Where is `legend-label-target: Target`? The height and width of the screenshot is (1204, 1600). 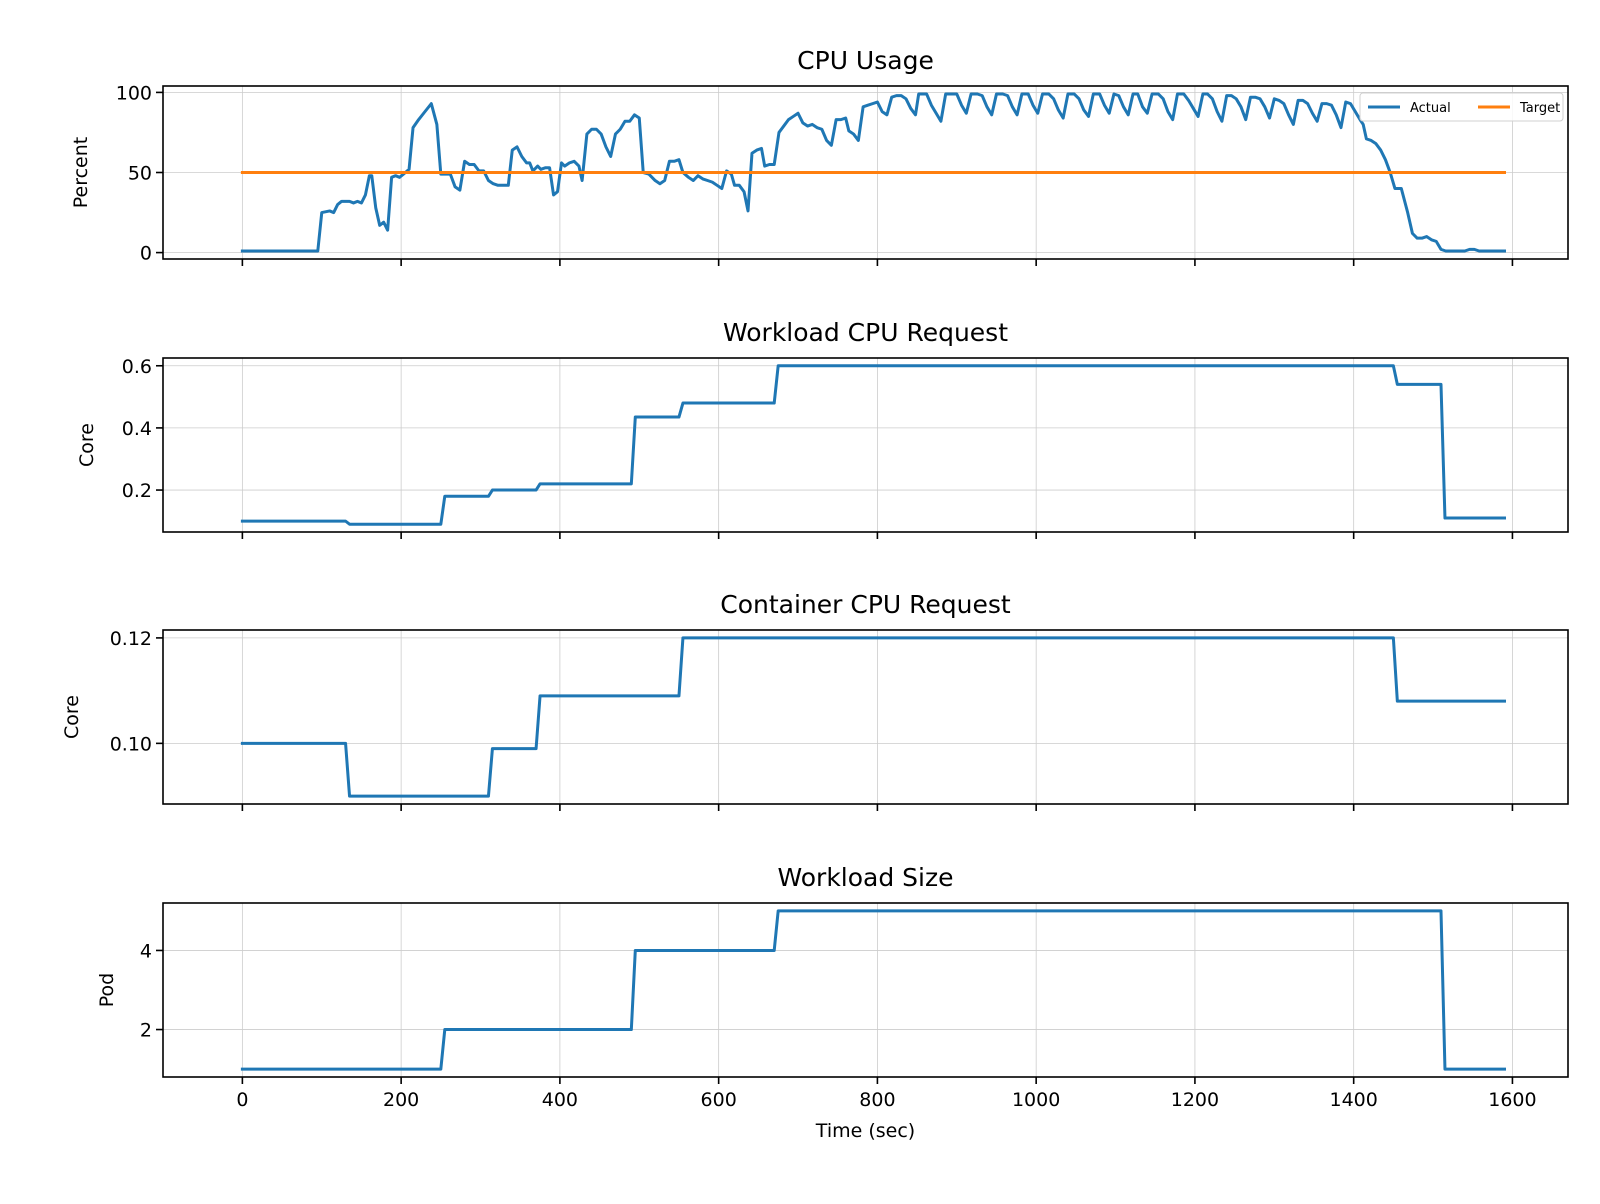 legend-label-target: Target is located at coordinates (1539, 108).